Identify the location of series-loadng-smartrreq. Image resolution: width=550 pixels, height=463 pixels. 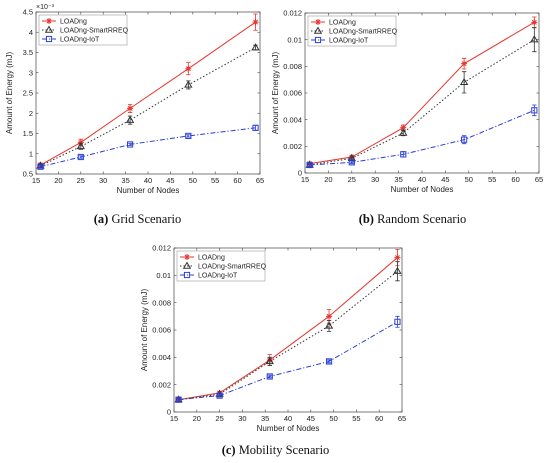
(422, 97).